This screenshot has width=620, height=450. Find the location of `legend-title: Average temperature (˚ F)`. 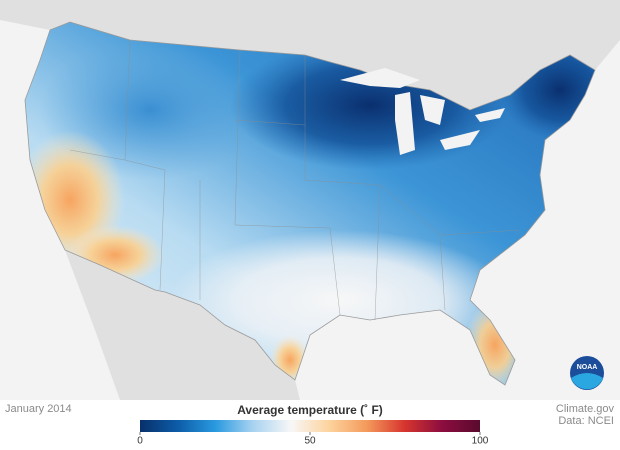

legend-title: Average temperature (˚ F) is located at coordinates (310, 410).